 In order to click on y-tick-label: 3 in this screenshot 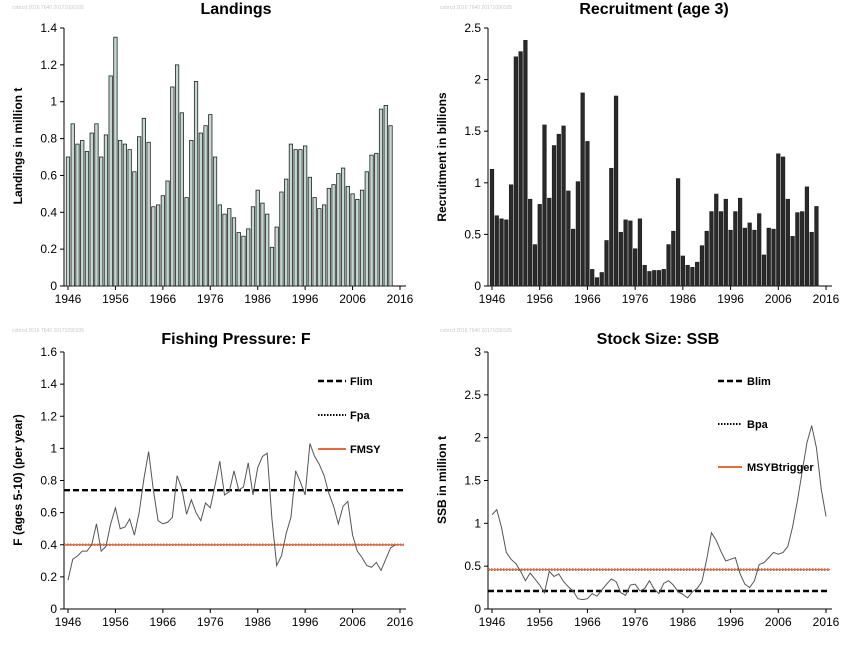, I will do `click(477, 352)`.